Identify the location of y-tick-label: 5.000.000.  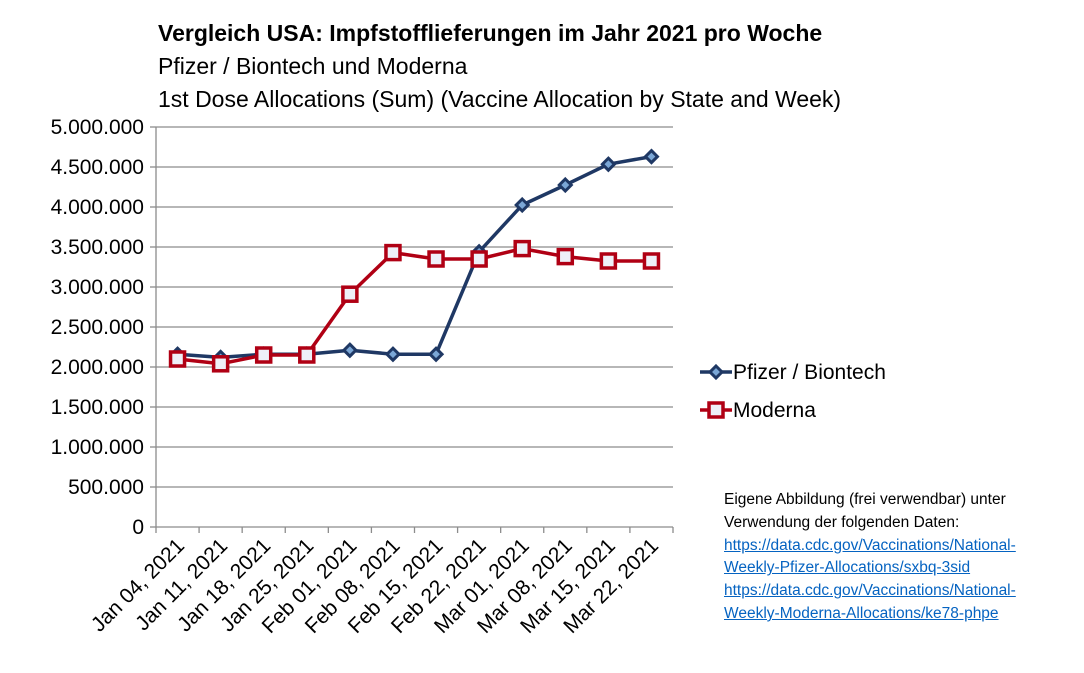
(97, 127).